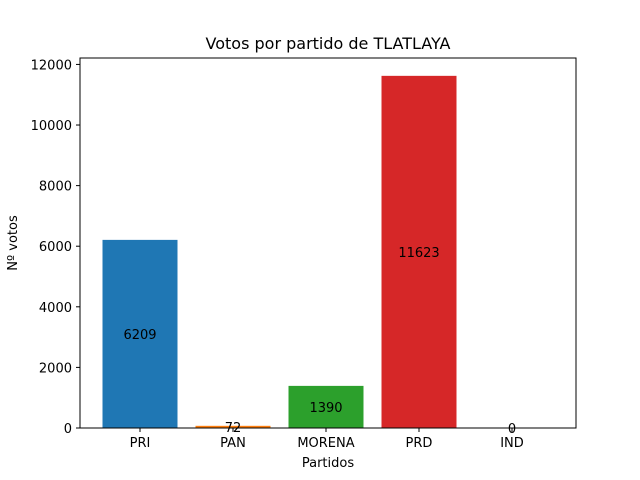 Image resolution: width=640 pixels, height=480 pixels. I want to click on x-tick-label-pan: PAN, so click(233, 443).